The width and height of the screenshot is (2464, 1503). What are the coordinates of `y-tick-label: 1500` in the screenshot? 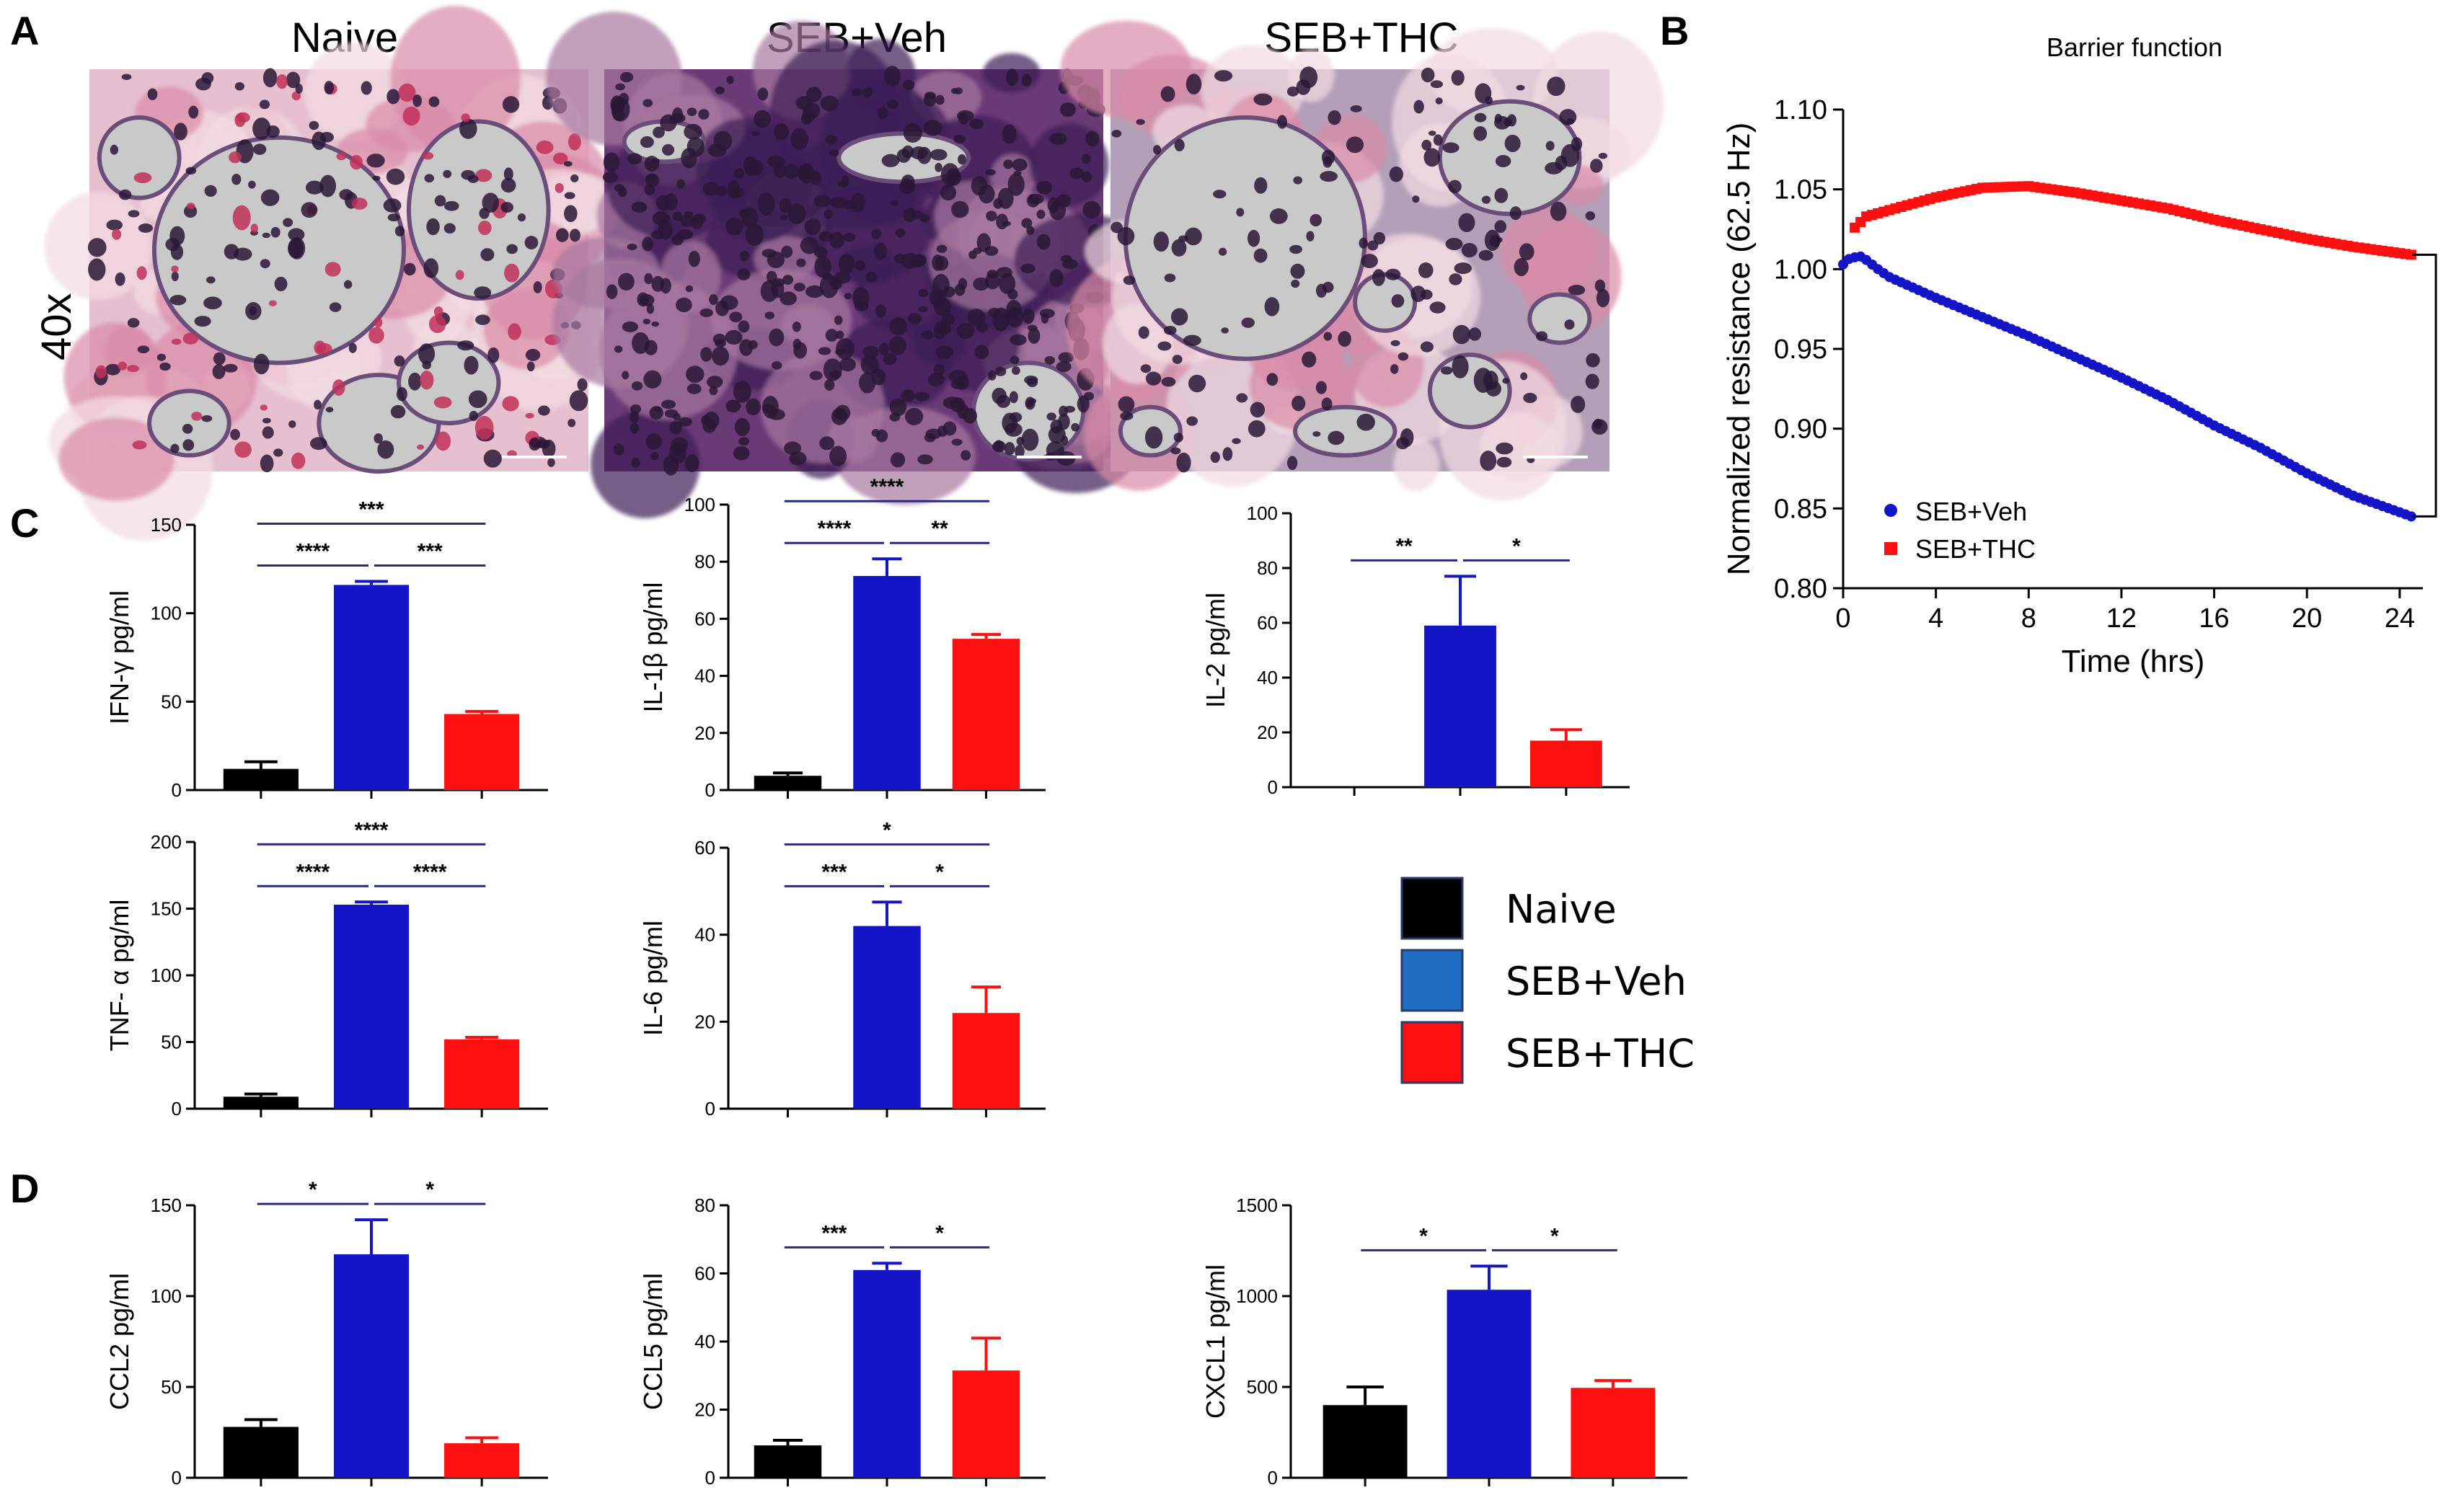 It's located at (1257, 1205).